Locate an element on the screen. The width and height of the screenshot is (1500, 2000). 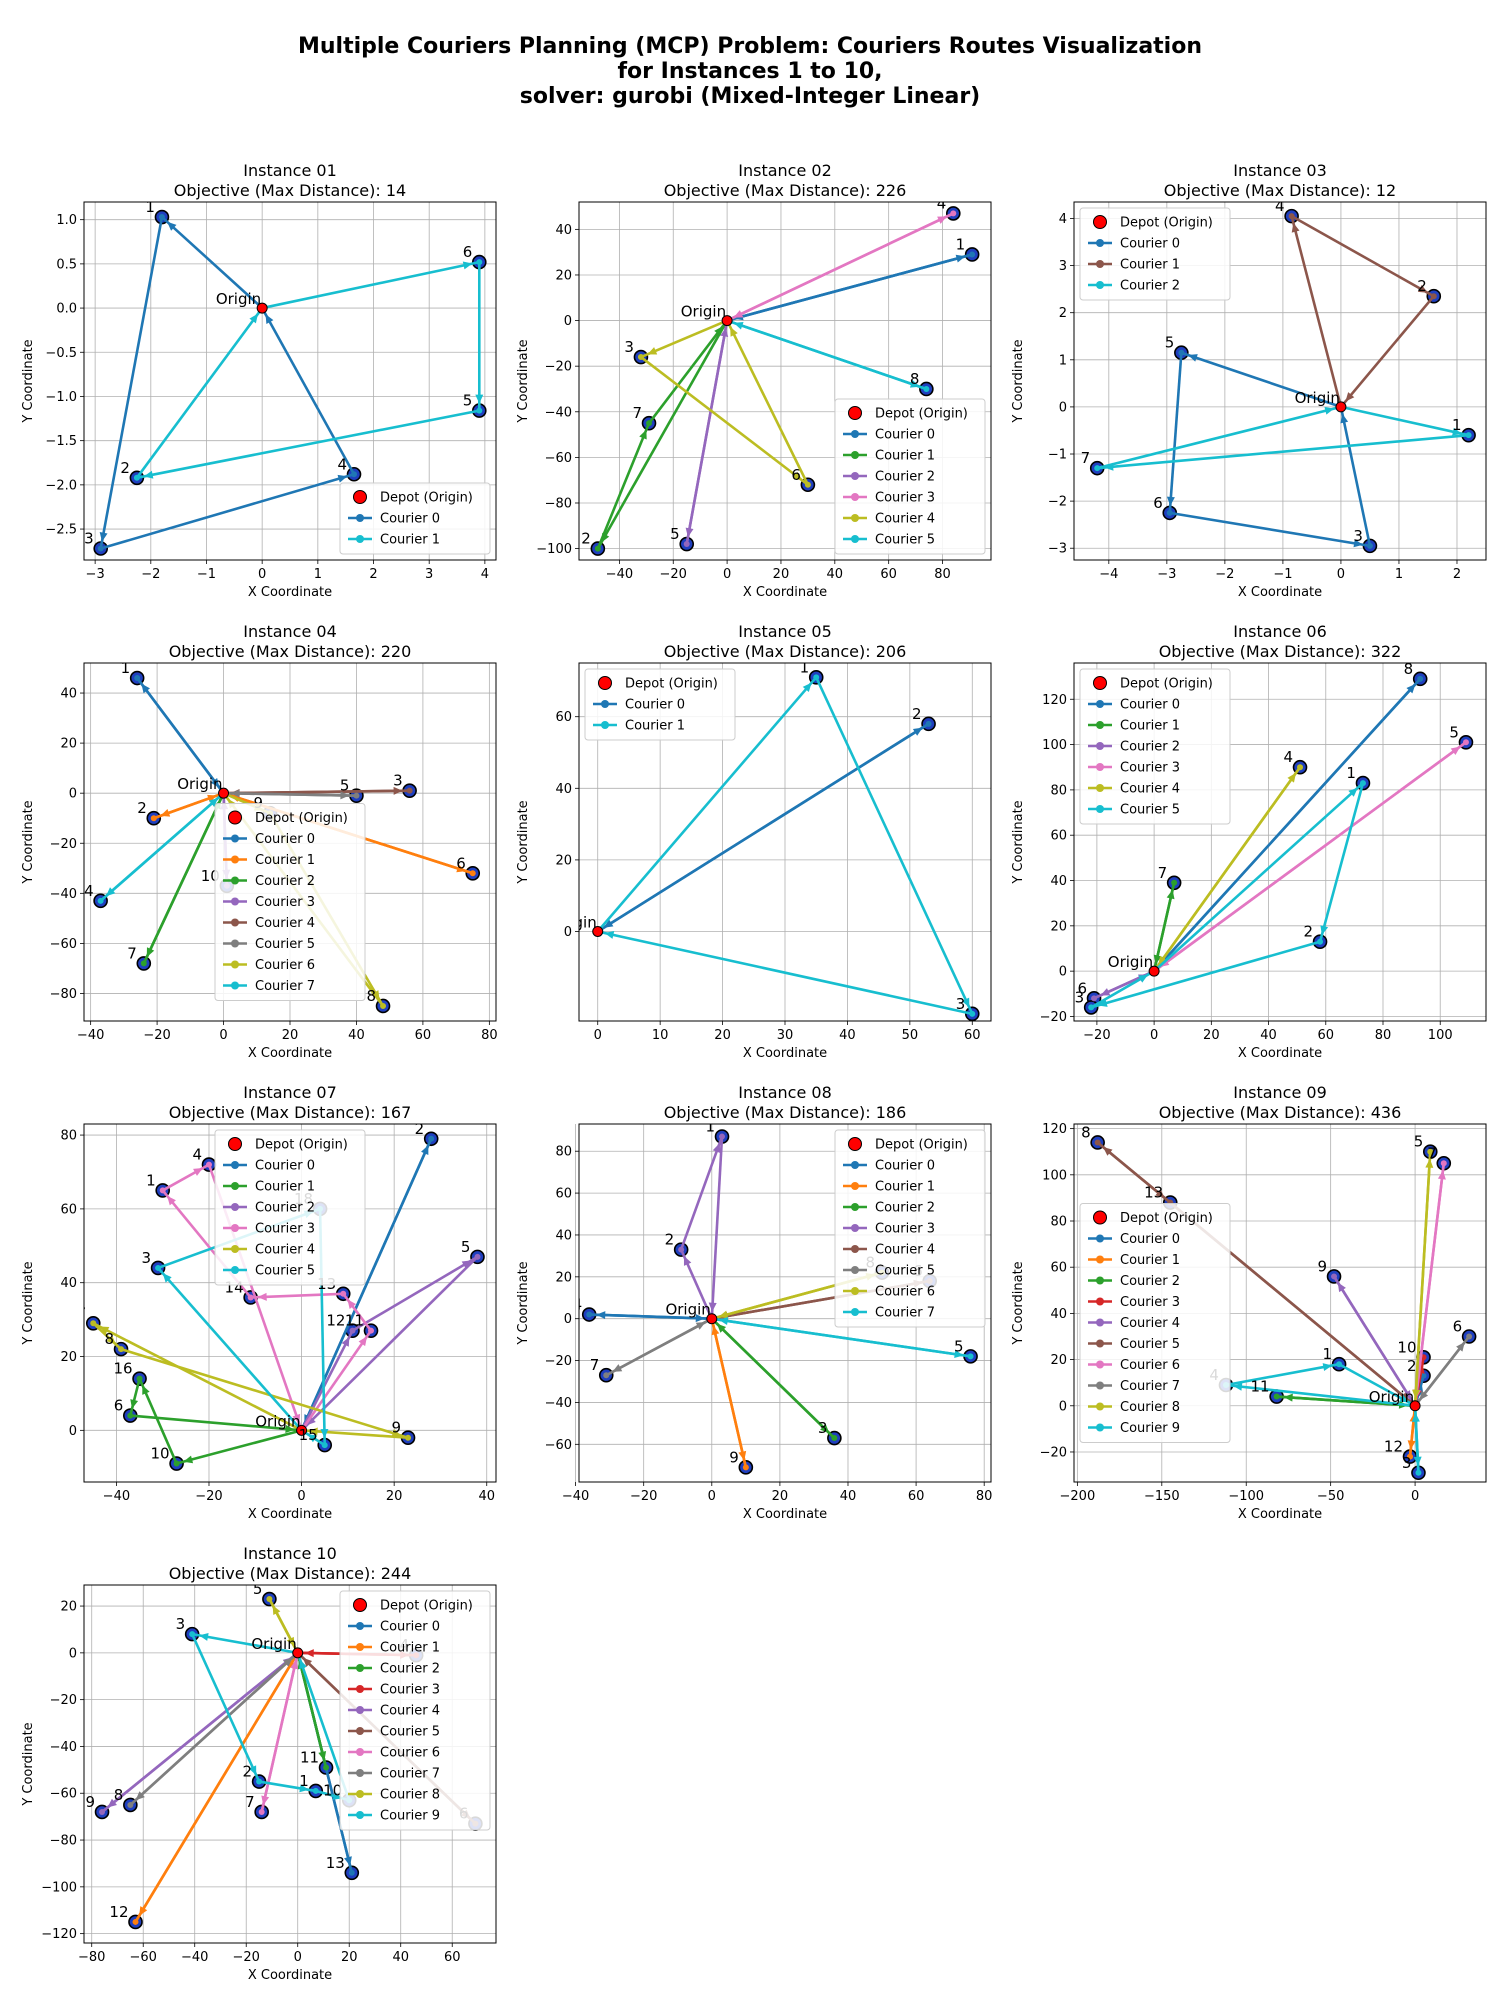
node-label-4: 4 is located at coordinates (1280, 206).